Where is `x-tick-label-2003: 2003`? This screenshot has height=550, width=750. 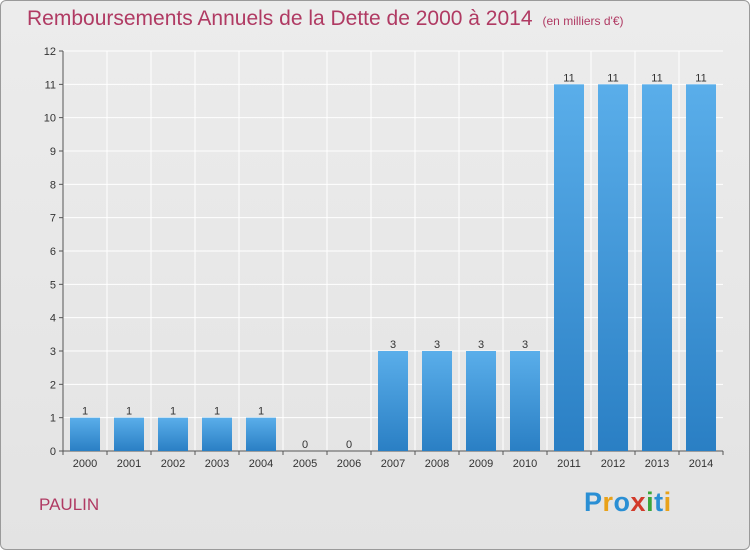 x-tick-label-2003: 2003 is located at coordinates (217, 464).